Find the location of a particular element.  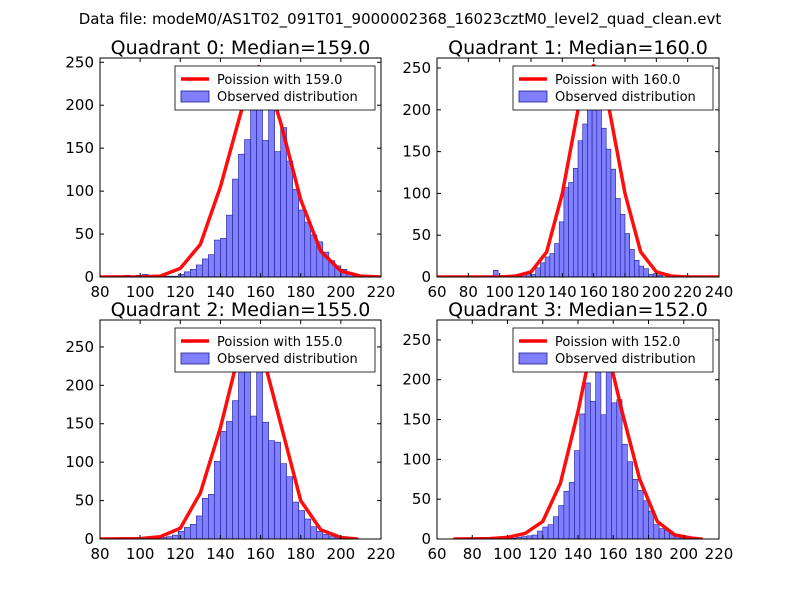

y-tick-label: 250 is located at coordinates (79, 62).